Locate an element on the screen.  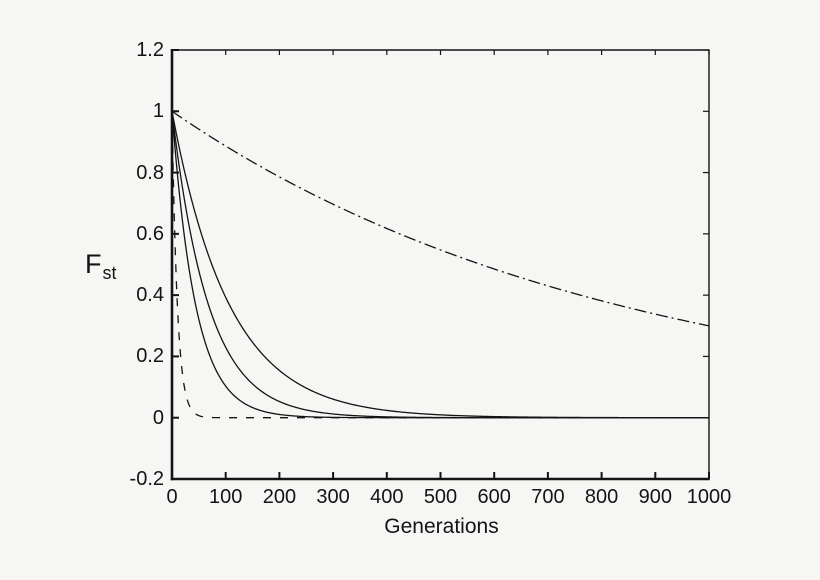
x-tick-label-0: 0 is located at coordinates (172, 497).